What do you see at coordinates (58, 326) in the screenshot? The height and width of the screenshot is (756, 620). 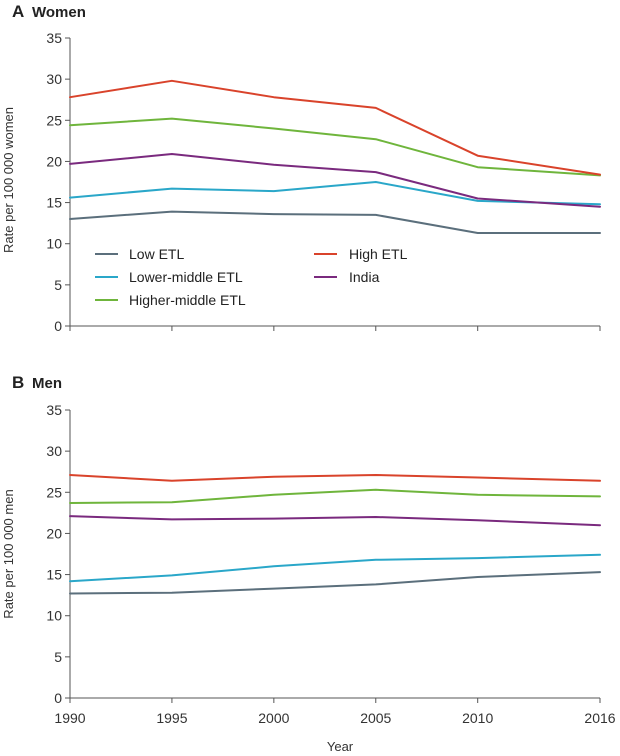 I see `panel-a-y-tick-label: 0` at bounding box center [58, 326].